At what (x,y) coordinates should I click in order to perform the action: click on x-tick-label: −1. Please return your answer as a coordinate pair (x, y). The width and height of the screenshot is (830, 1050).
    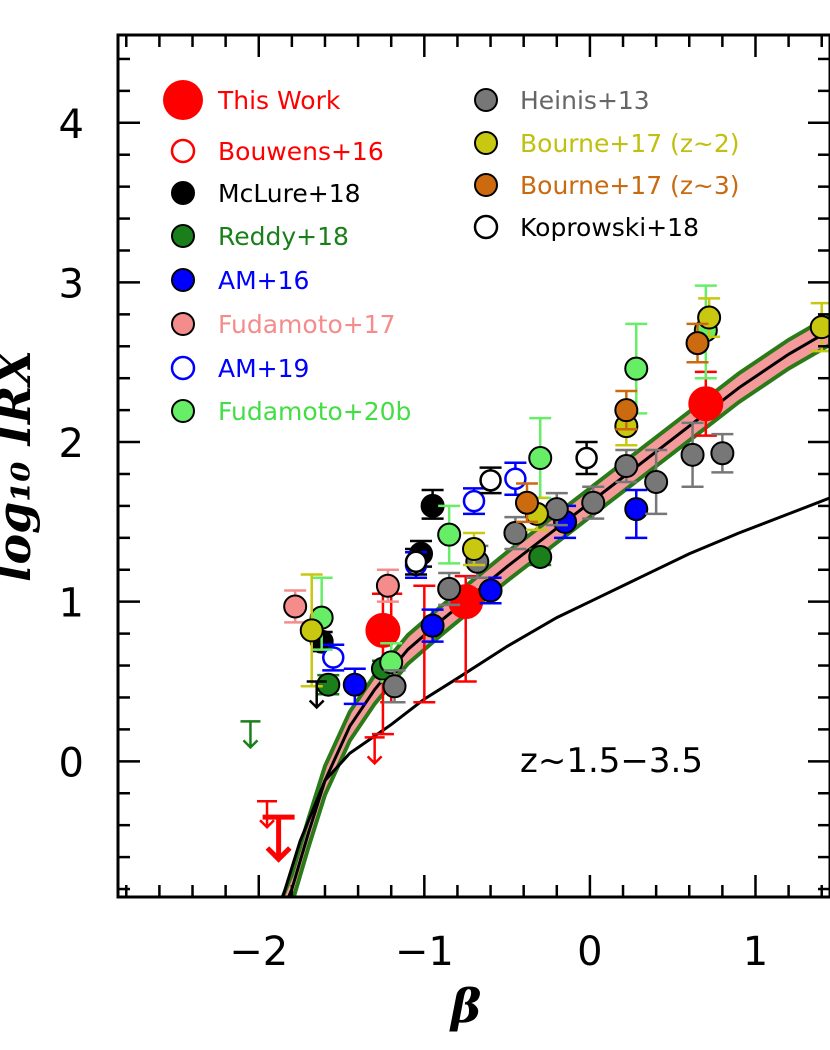
    Looking at the image, I should click on (424, 952).